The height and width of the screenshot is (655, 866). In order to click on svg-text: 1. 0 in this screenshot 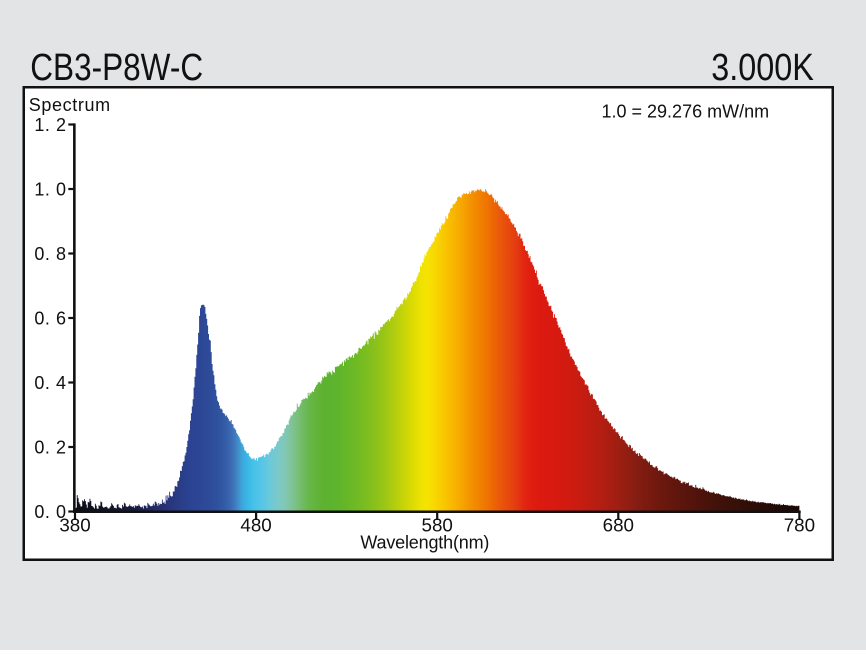, I will do `click(50, 189)`.